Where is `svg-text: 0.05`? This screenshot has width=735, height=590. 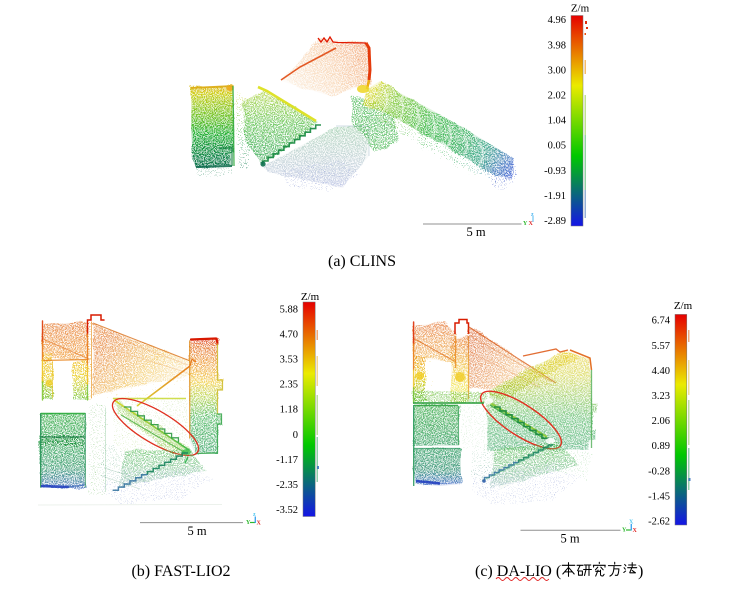
svg-text: 0.05 is located at coordinates (557, 146).